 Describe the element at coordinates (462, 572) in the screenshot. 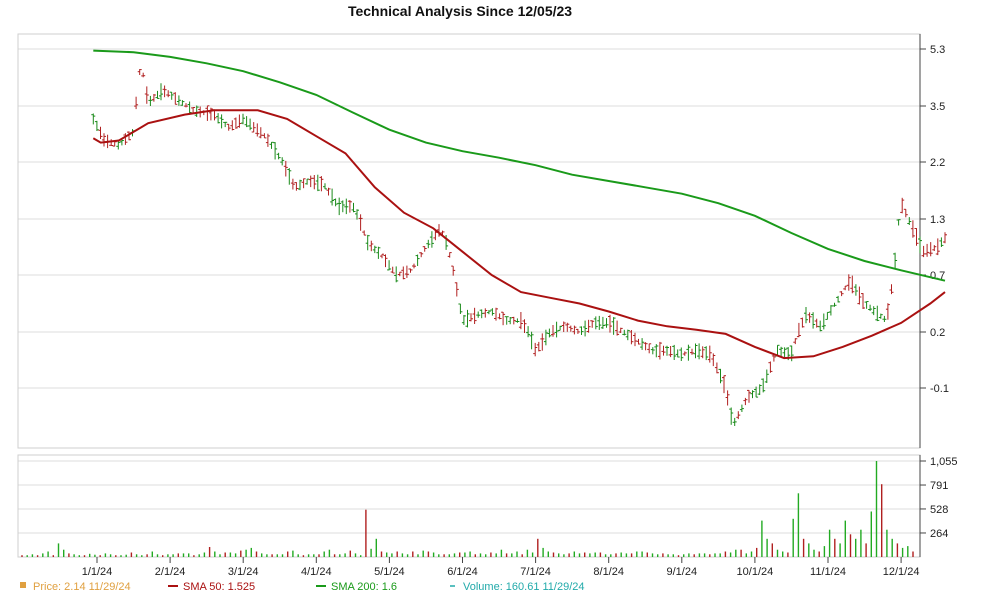

I see `x-tick-label: 6/1/24` at that location.